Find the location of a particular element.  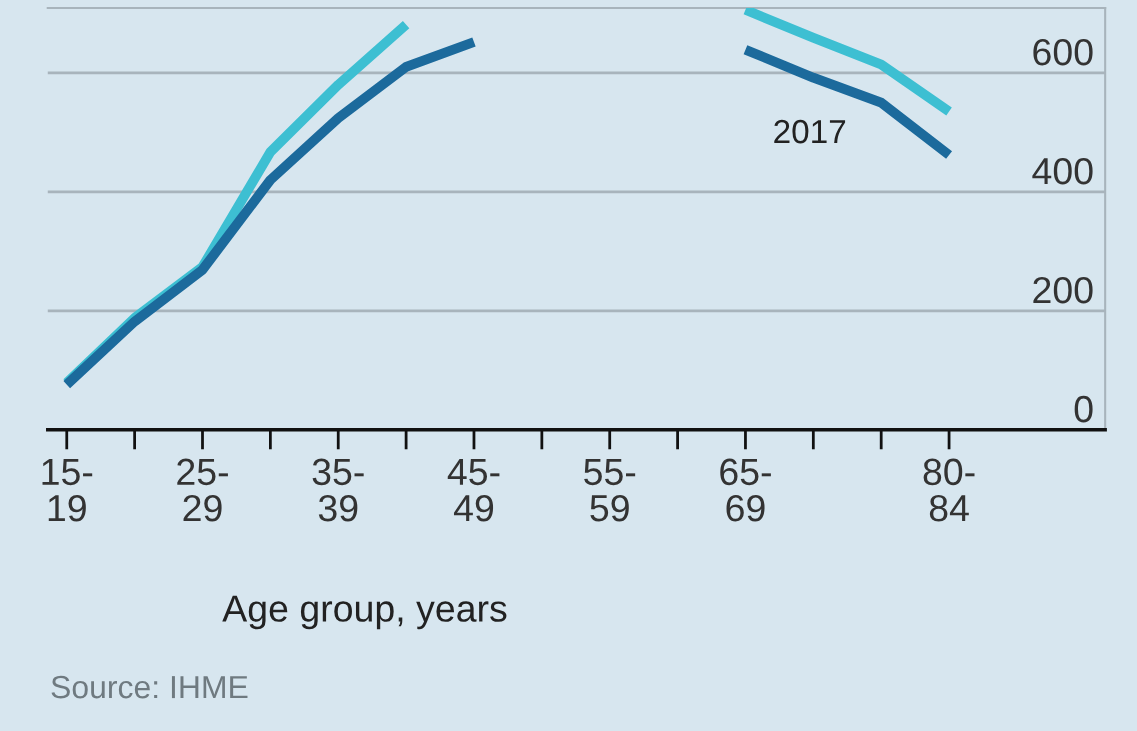

series-label: 2017 is located at coordinates (810, 131).